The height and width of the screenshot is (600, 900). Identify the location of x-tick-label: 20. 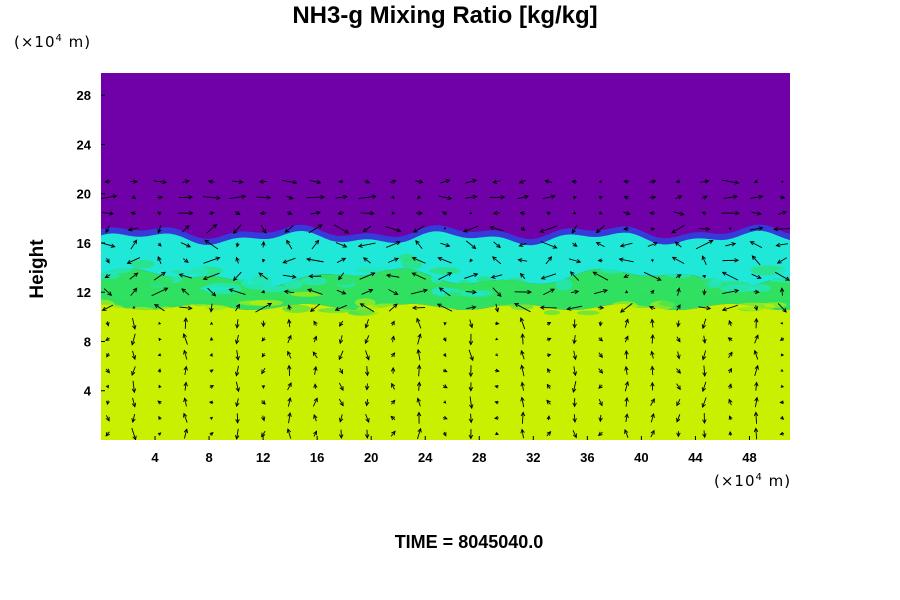
(371, 457).